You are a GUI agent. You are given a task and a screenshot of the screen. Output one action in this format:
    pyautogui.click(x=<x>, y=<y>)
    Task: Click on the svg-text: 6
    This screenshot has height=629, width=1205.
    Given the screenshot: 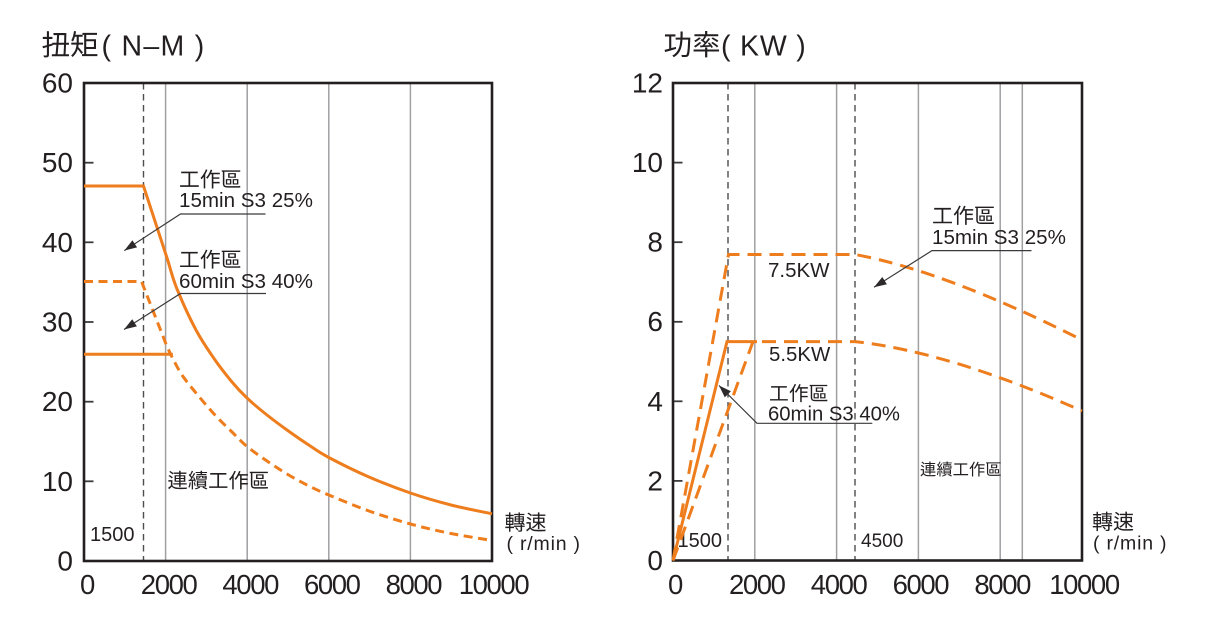 What is the action you would take?
    pyautogui.click(x=655, y=321)
    